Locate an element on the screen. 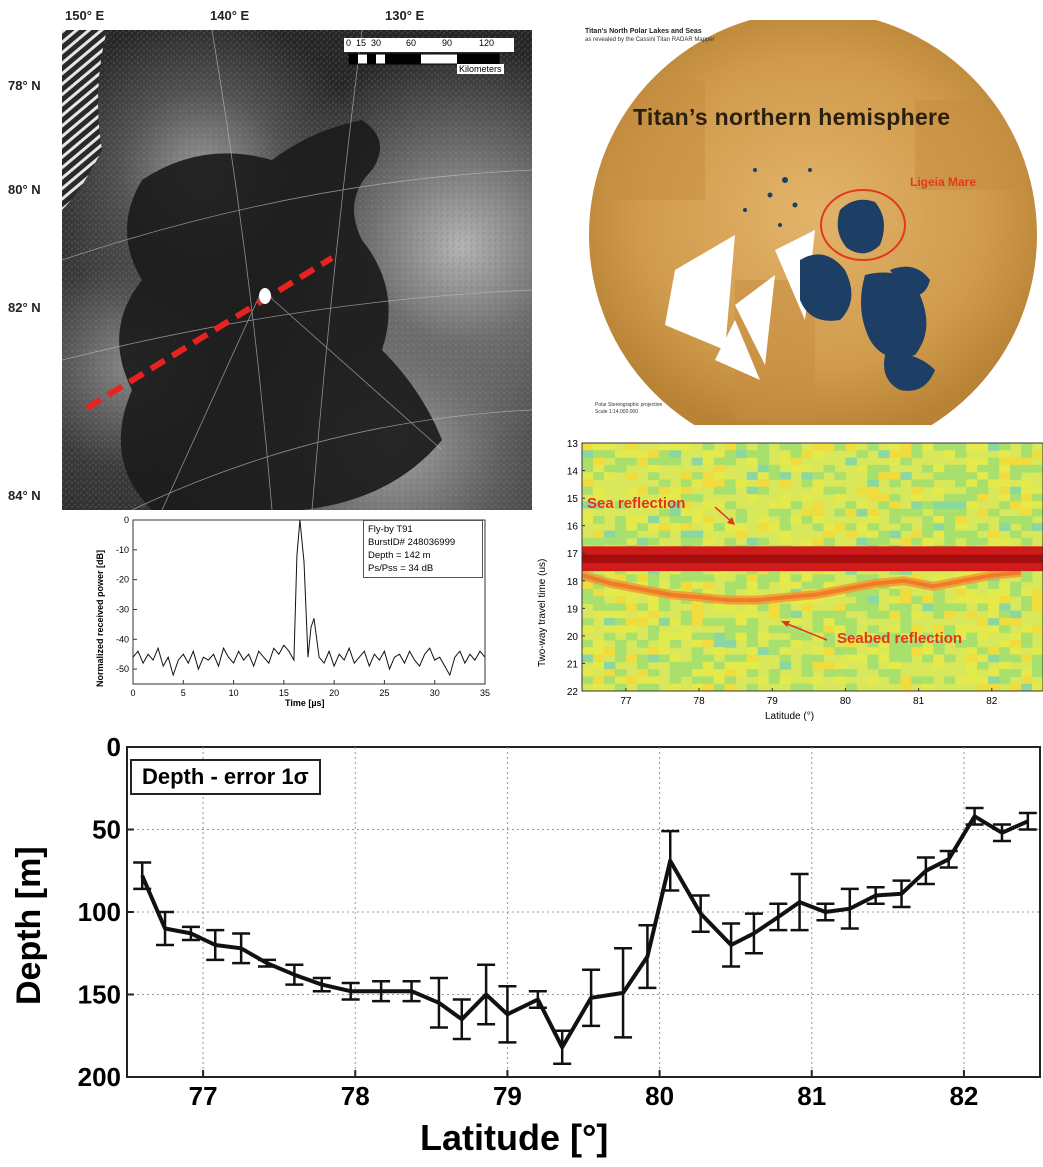 This screenshot has width=1043, height=1167. lat-label: 78° N is located at coordinates (24, 85).